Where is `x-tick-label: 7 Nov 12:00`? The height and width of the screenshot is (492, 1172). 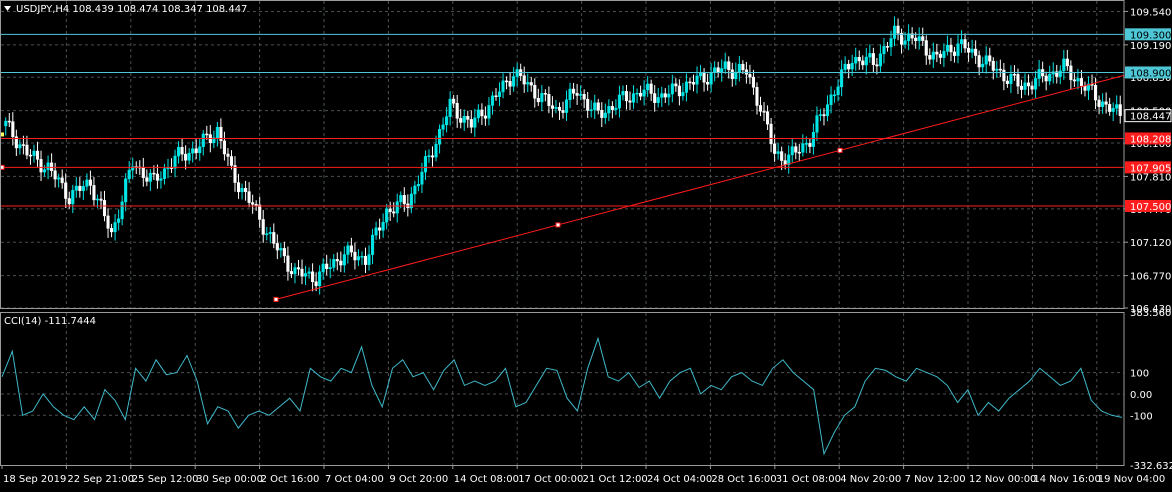 x-tick-label: 7 Nov 12:00 is located at coordinates (935, 479).